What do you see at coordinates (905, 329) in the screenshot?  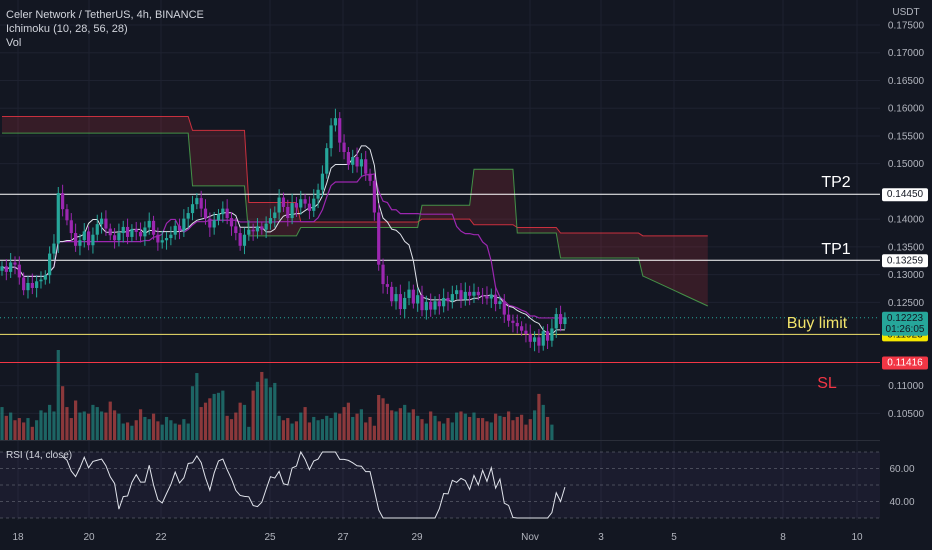 I see `last-price-tag: 01:26:05` at bounding box center [905, 329].